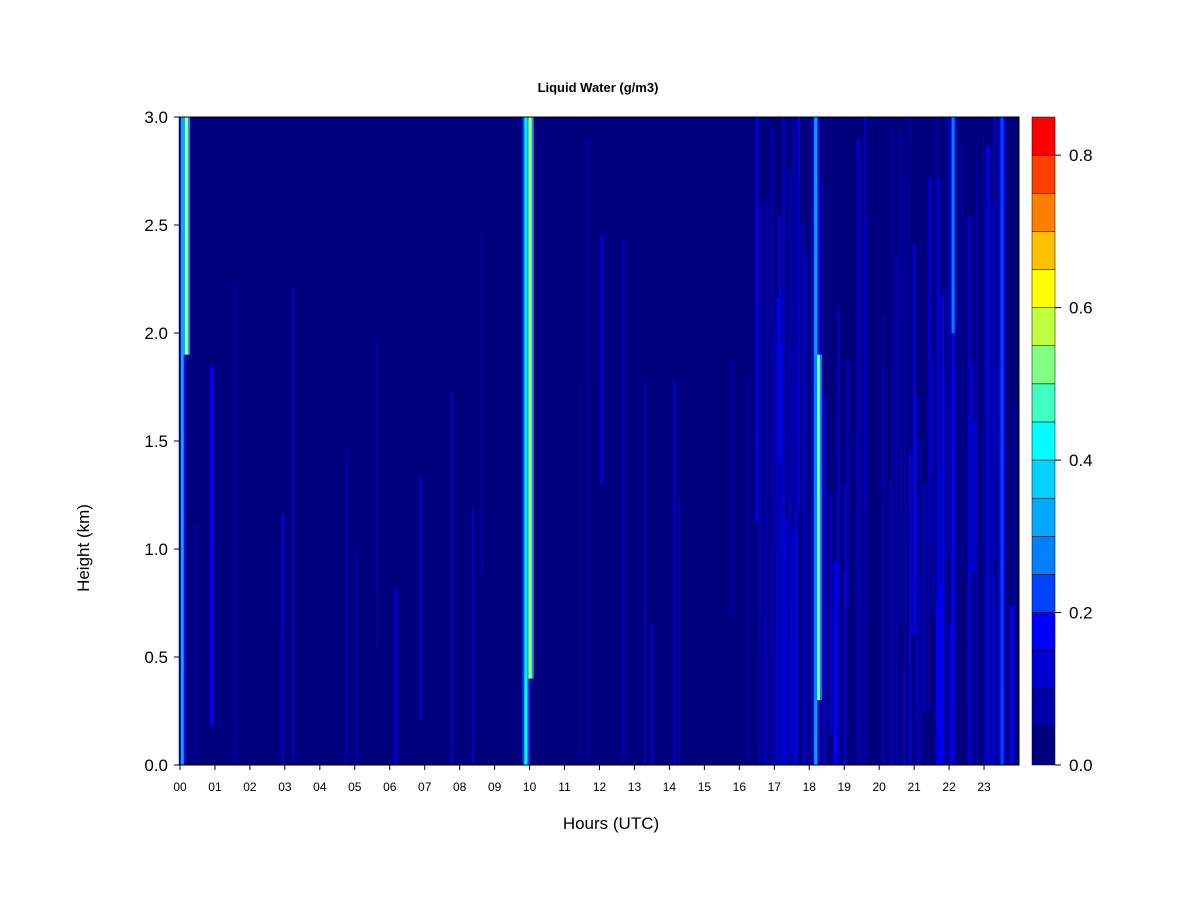 This screenshot has width=1200, height=900. I want to click on colorbar-tick-label: 0.4, so click(1081, 460).